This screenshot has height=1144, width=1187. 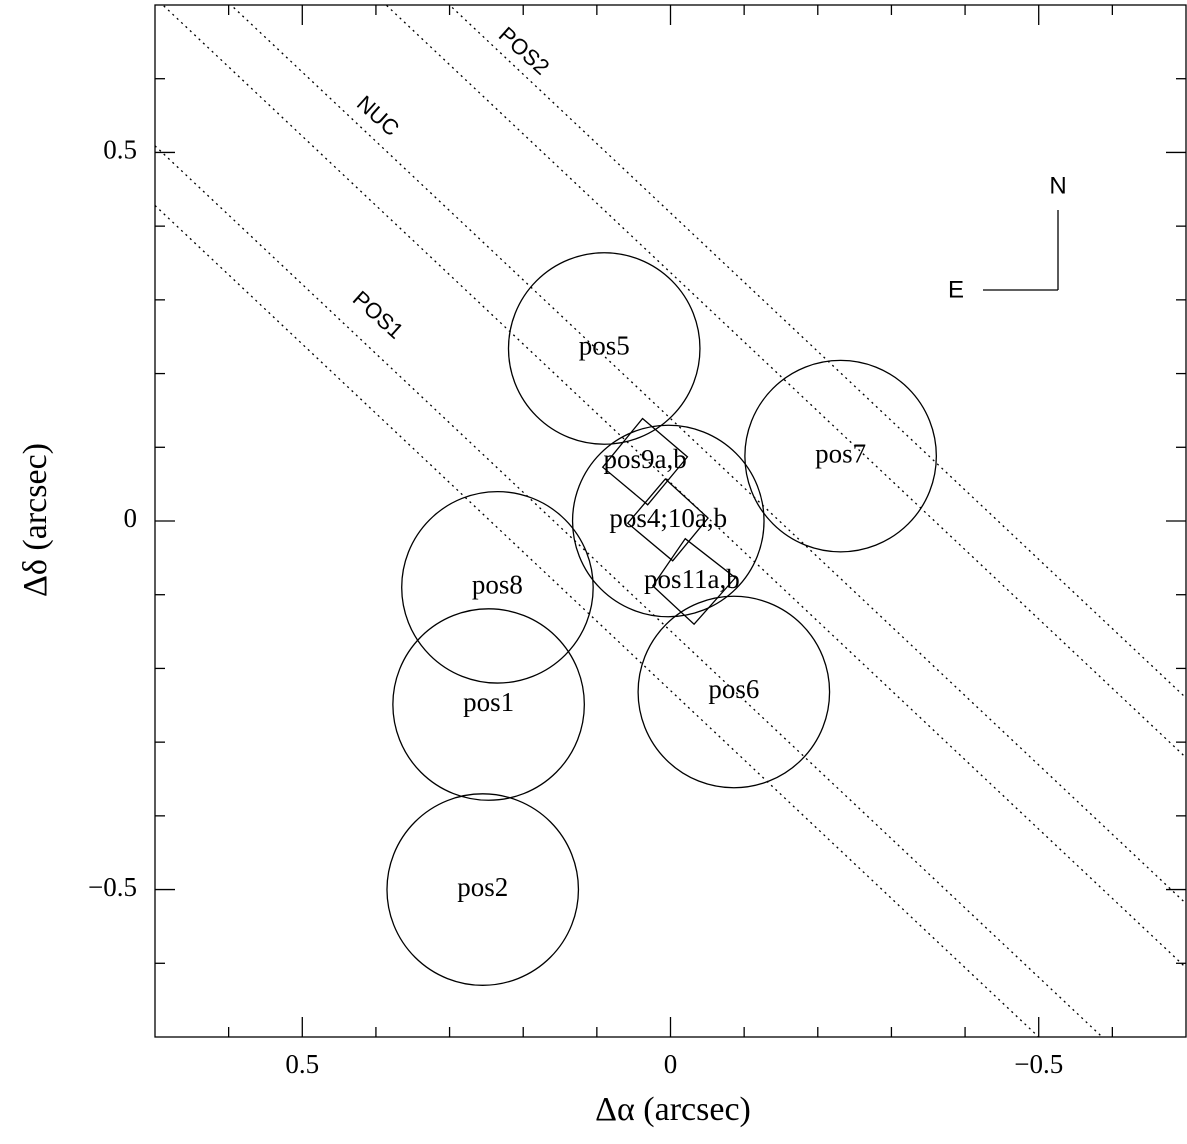 I want to click on y-tick-label: 0, so click(x=131, y=518).